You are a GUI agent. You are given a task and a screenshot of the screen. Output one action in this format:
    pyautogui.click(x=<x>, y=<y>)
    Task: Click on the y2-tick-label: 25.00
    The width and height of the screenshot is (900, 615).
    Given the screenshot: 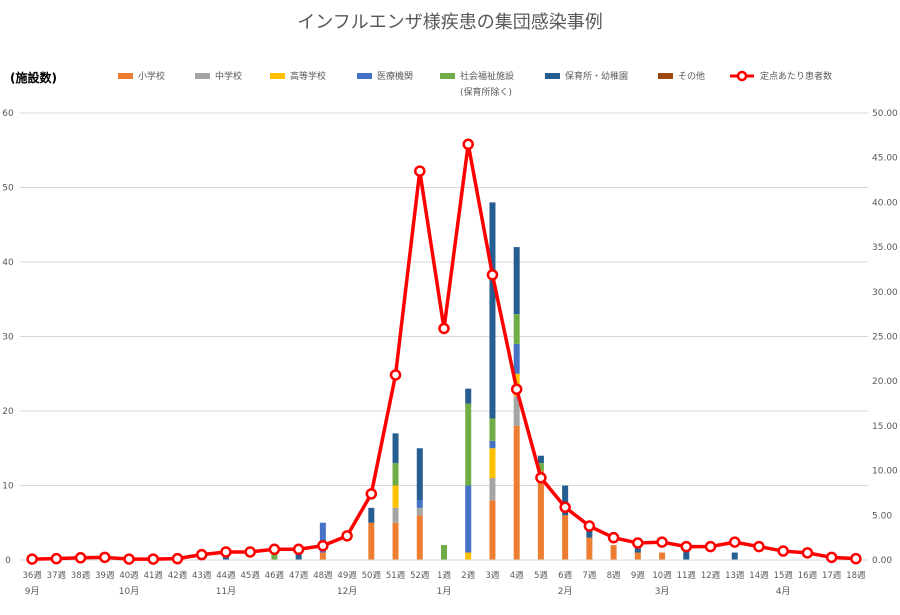 What is the action you would take?
    pyautogui.click(x=885, y=338)
    